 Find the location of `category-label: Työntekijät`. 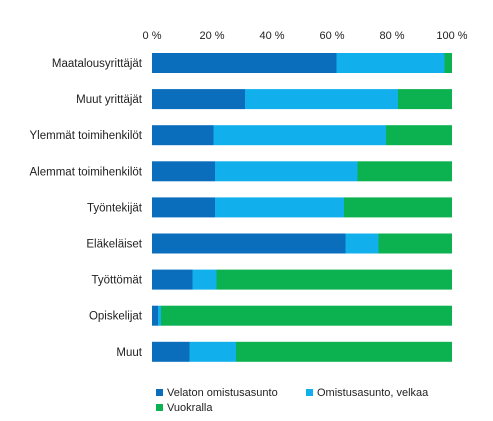

category-label: Työntekijät is located at coordinates (115, 208).